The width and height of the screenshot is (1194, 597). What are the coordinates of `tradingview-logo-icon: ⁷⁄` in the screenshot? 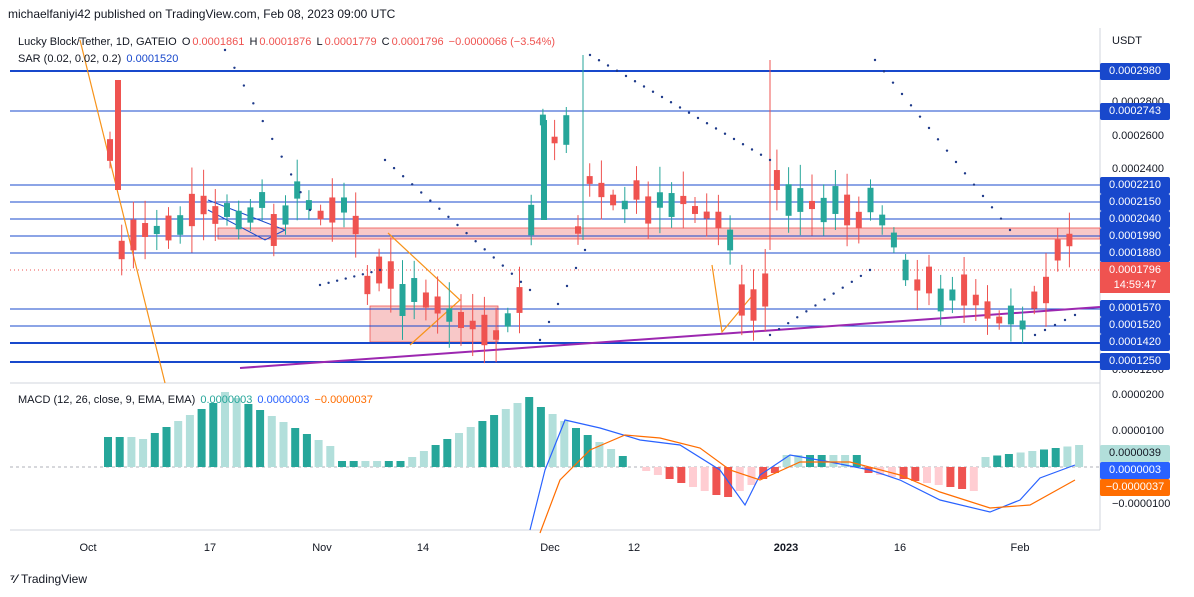 It's located at (13, 579).